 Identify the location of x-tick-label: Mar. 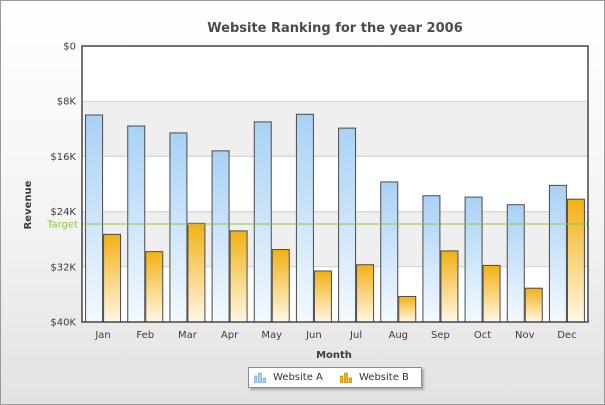
(188, 335).